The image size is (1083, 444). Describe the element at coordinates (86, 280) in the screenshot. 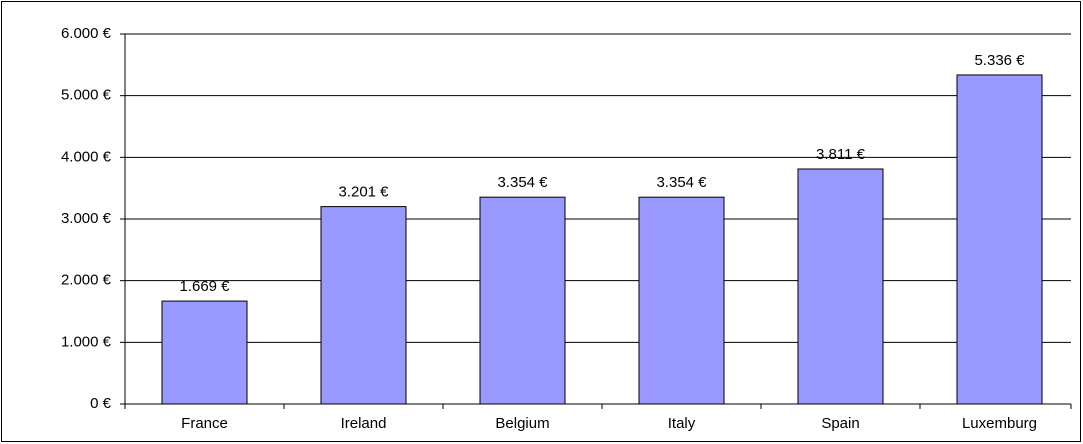

I see `y-tick-label: 2.000 €` at that location.